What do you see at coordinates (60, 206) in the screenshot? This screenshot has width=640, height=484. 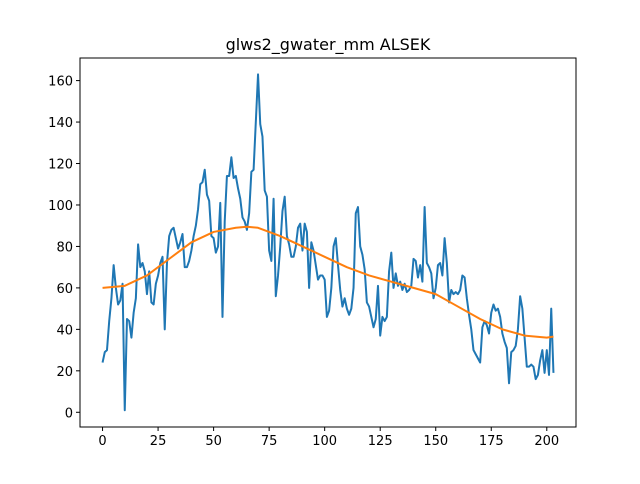 I see `y-tick-label: 100` at bounding box center [60, 206].